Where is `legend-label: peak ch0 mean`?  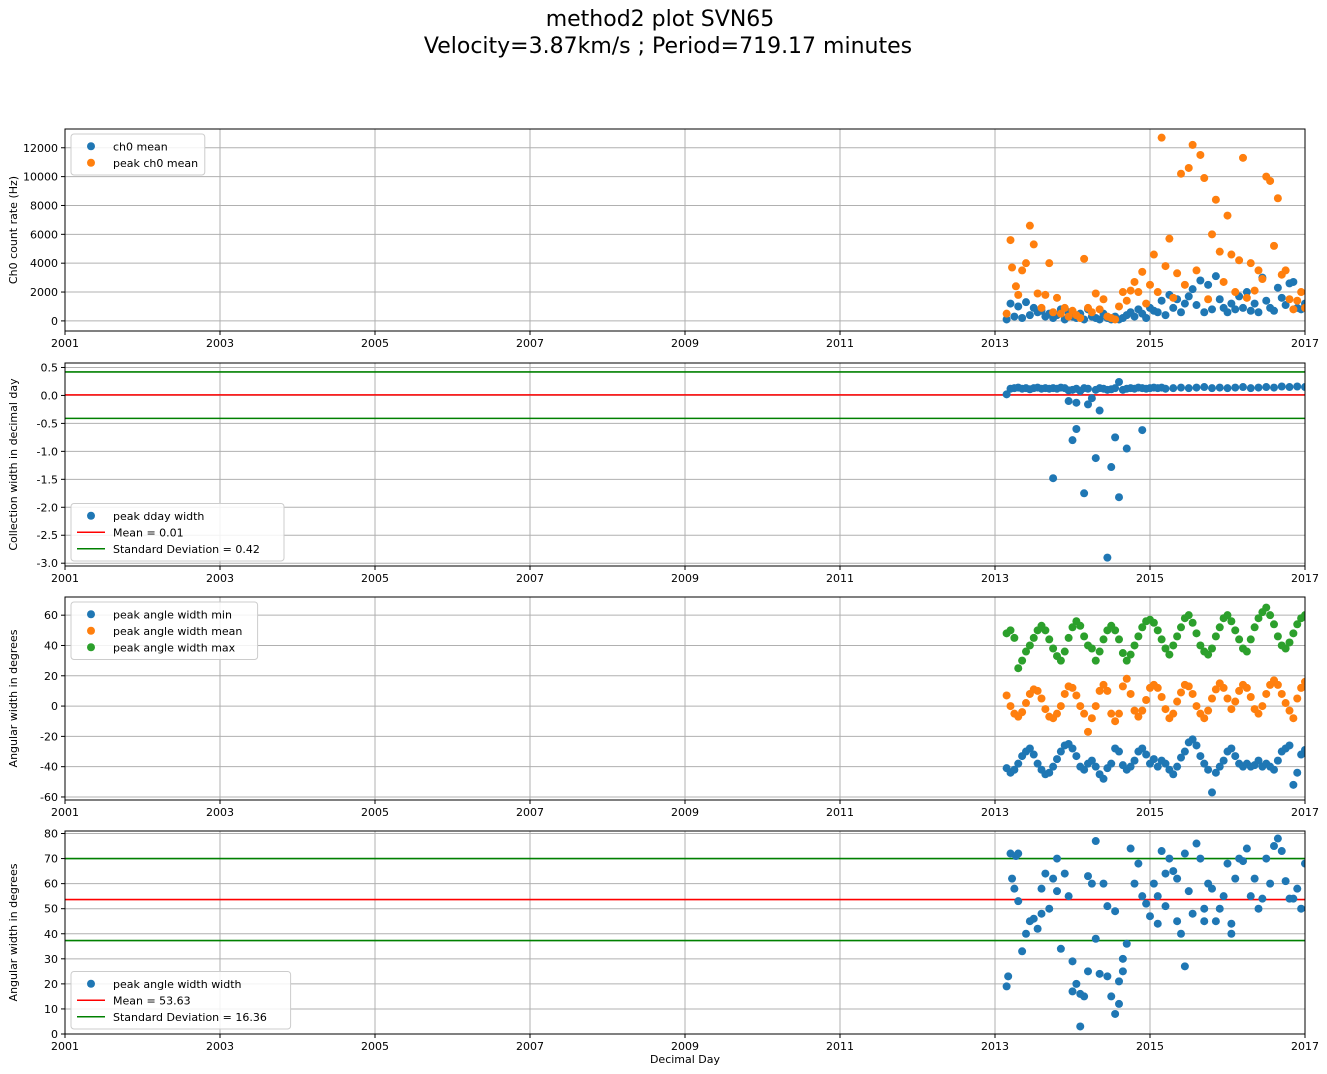 legend-label: peak ch0 mean is located at coordinates (155, 163).